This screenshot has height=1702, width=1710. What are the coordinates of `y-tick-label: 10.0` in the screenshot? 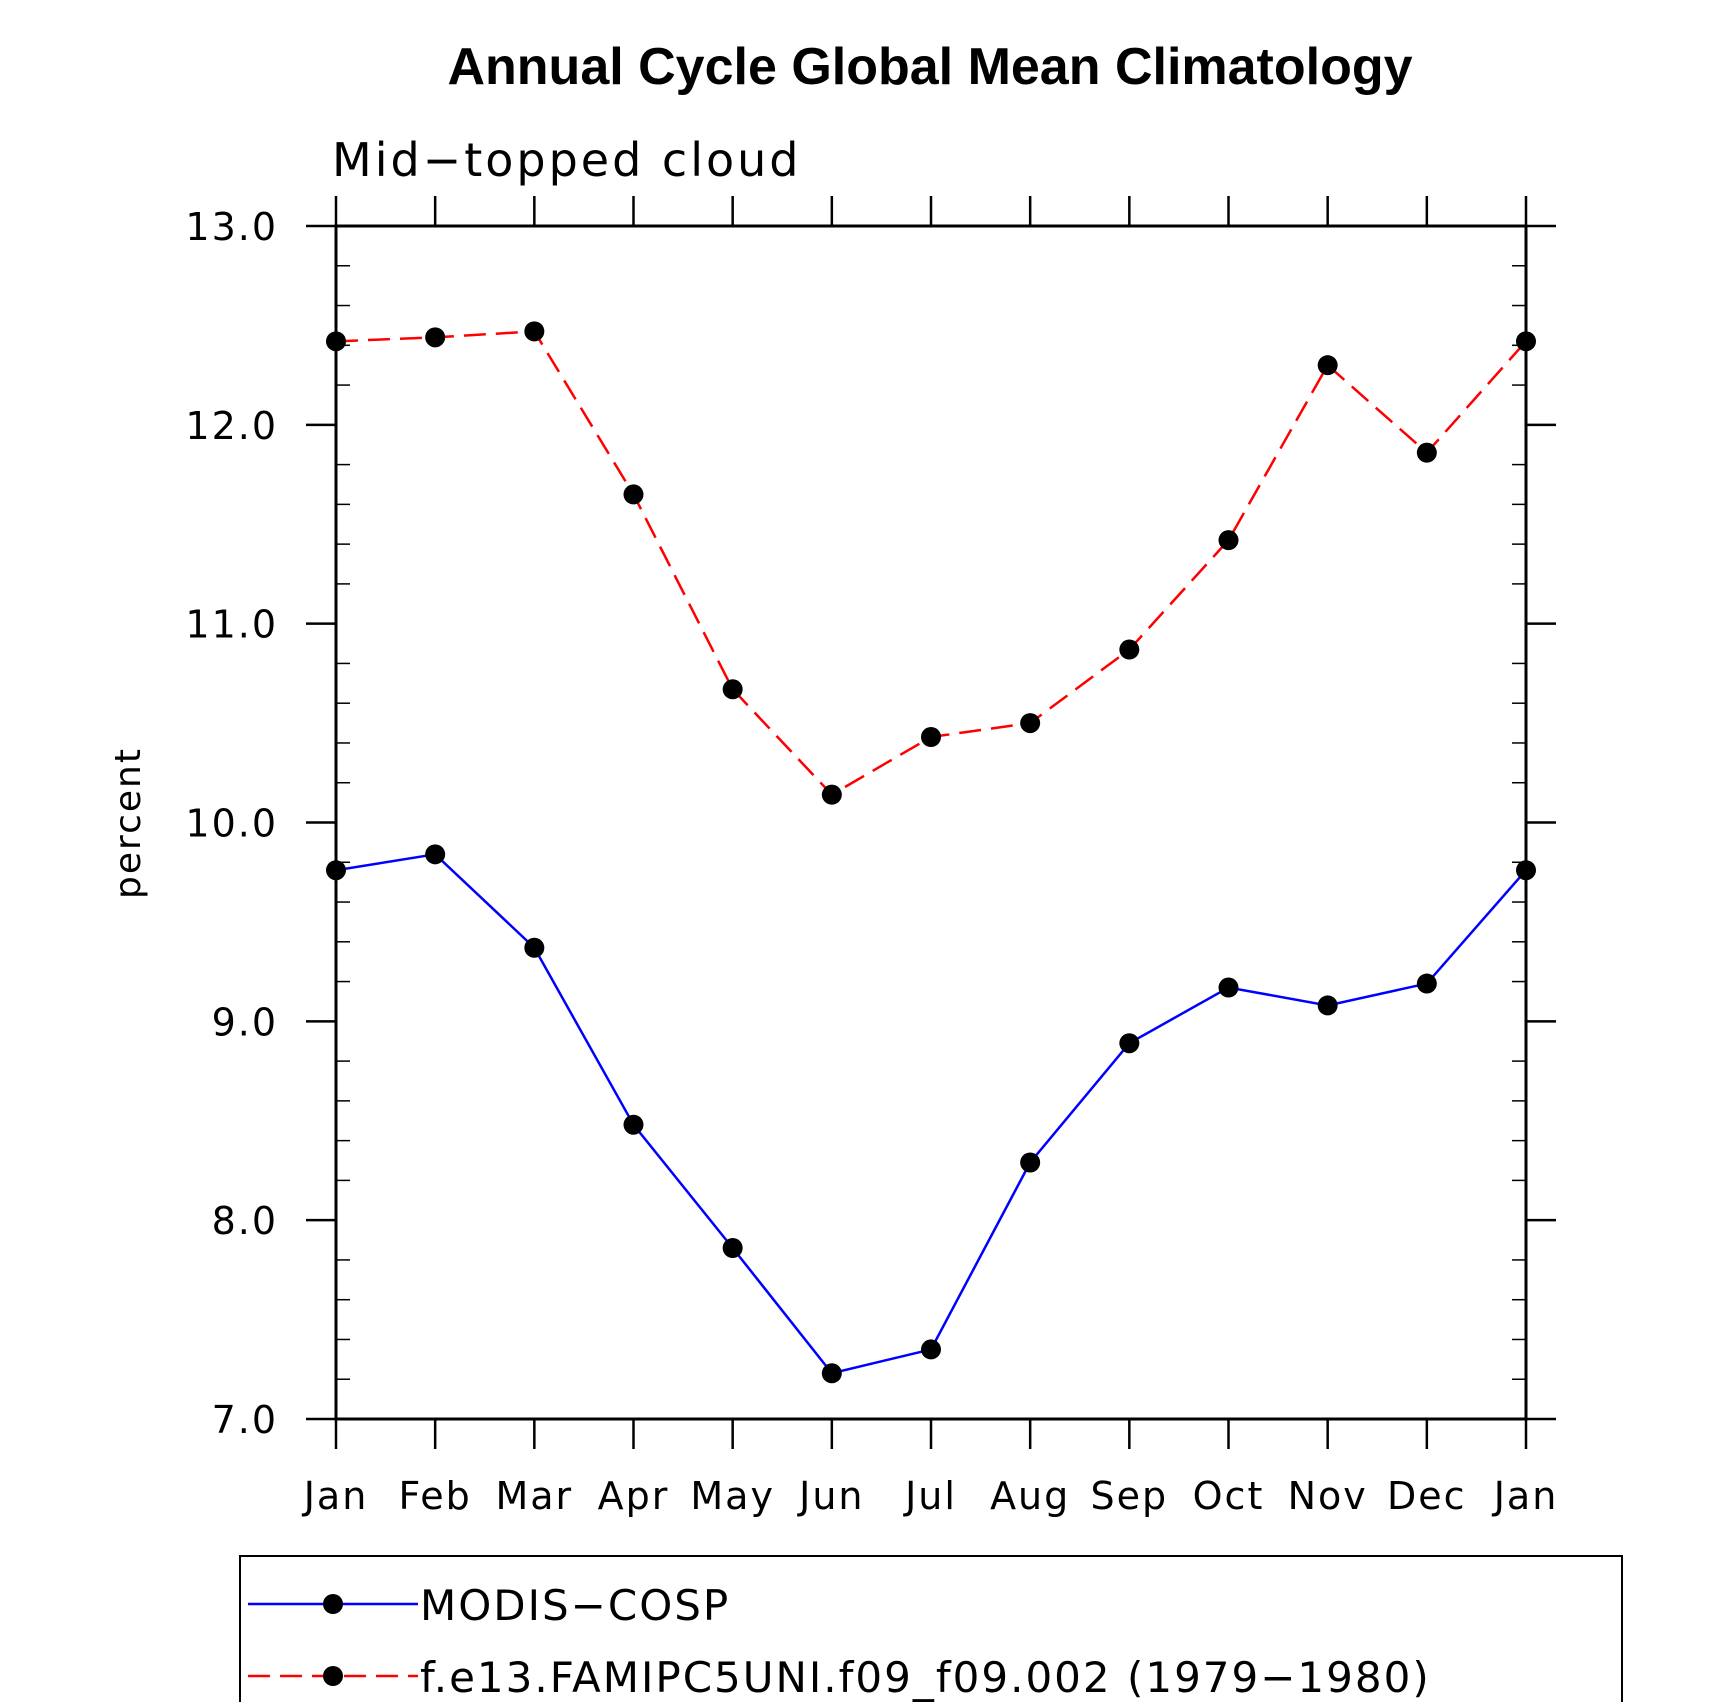 It's located at (231, 824).